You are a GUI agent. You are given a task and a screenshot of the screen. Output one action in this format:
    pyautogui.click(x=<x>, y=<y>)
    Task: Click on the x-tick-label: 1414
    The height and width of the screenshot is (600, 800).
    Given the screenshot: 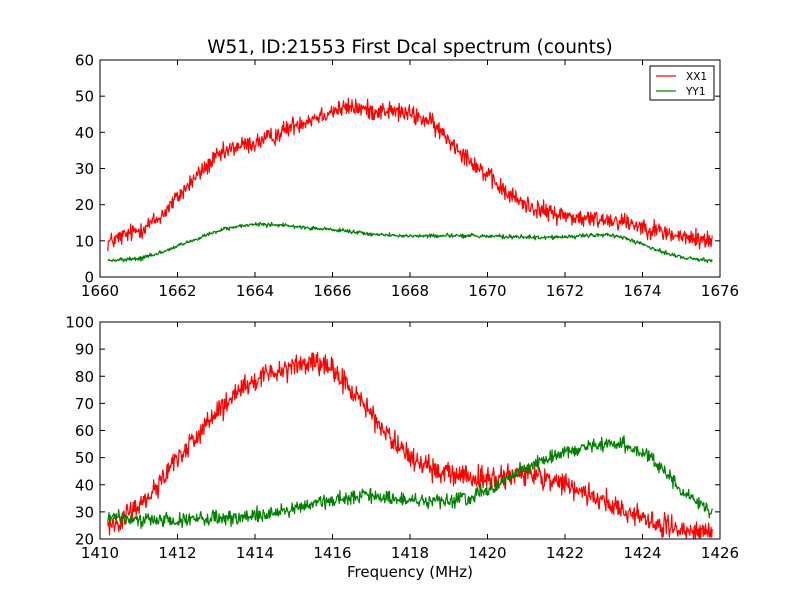 What is the action you would take?
    pyautogui.click(x=255, y=553)
    